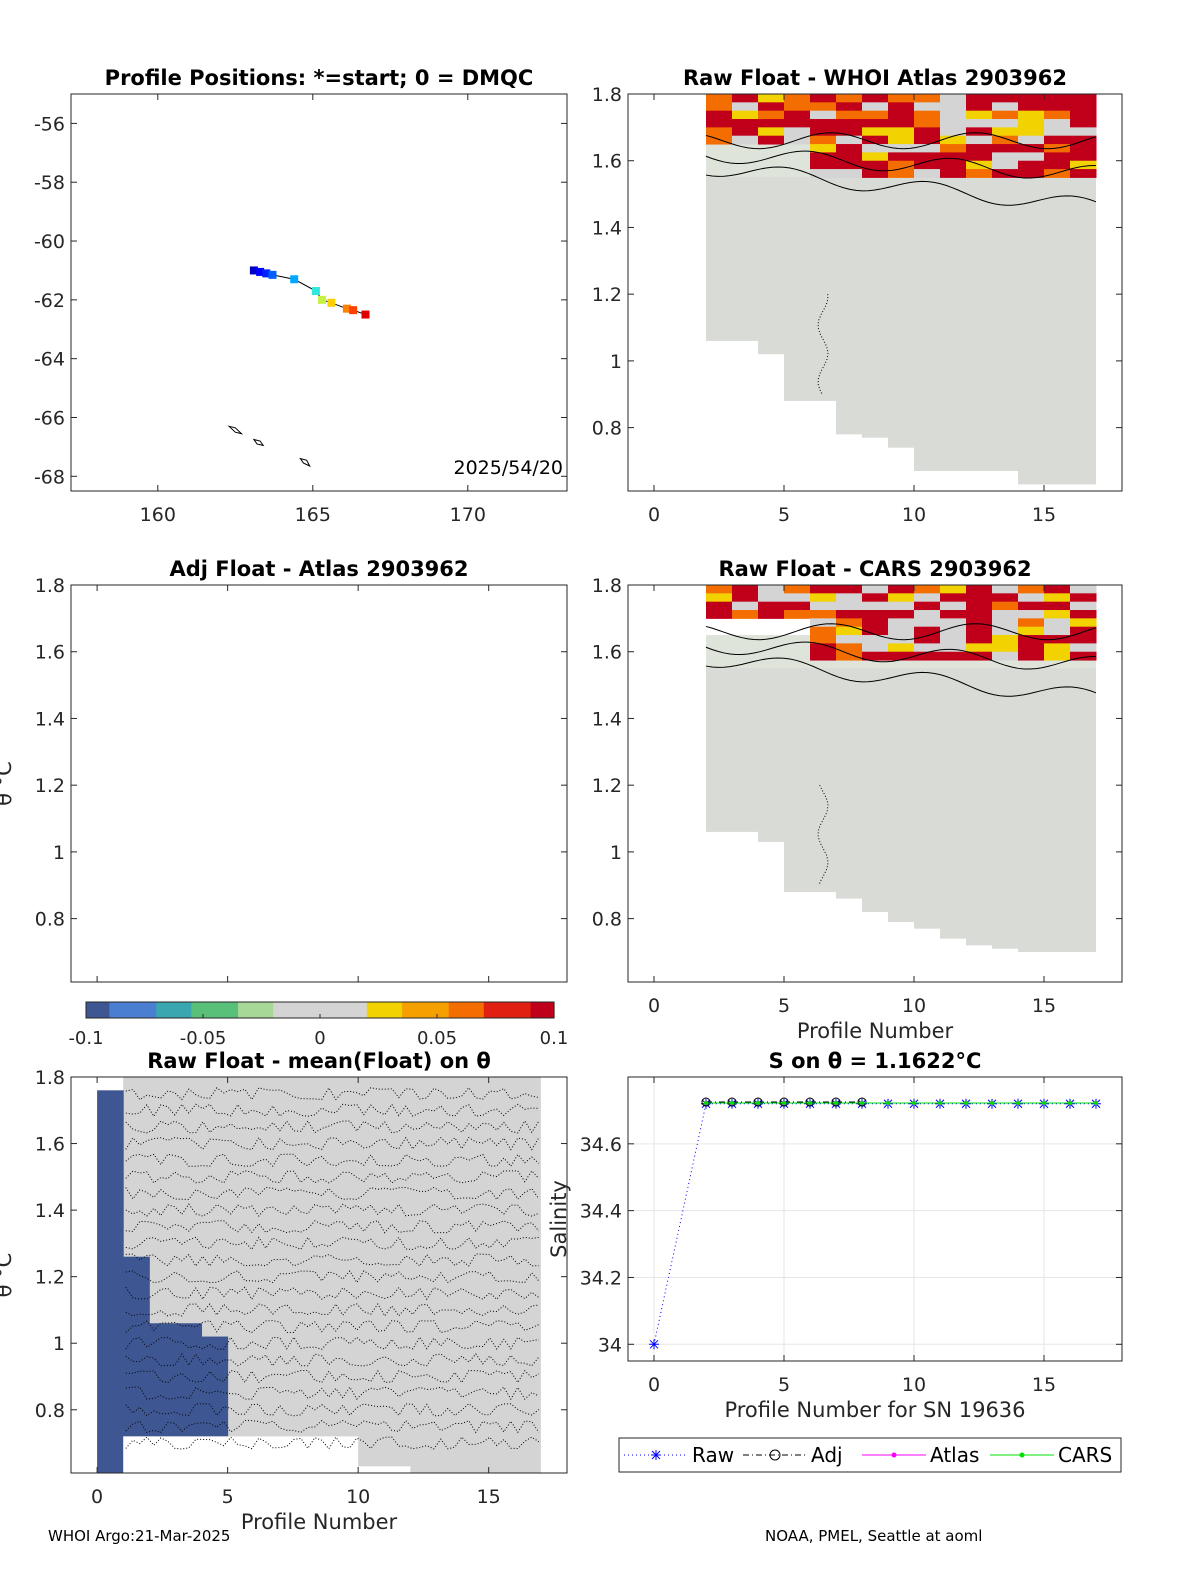  What do you see at coordinates (601, 1212) in the screenshot?
I see `y-tick-label: 34.4` at bounding box center [601, 1212].